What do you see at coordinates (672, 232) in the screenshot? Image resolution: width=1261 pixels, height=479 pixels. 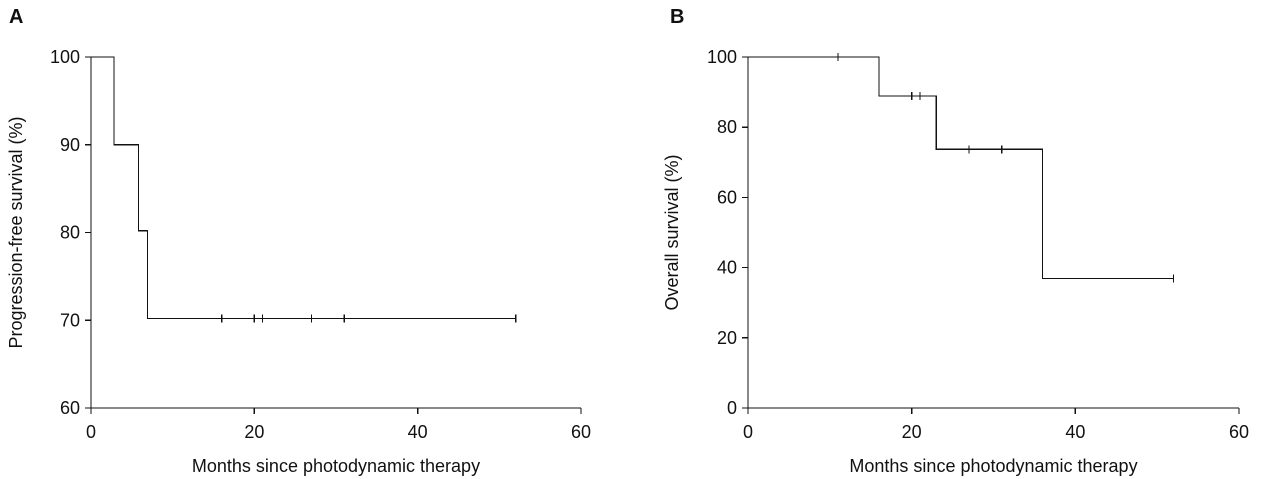 I see `y-axis-title: Overall survival (%)` at bounding box center [672, 232].